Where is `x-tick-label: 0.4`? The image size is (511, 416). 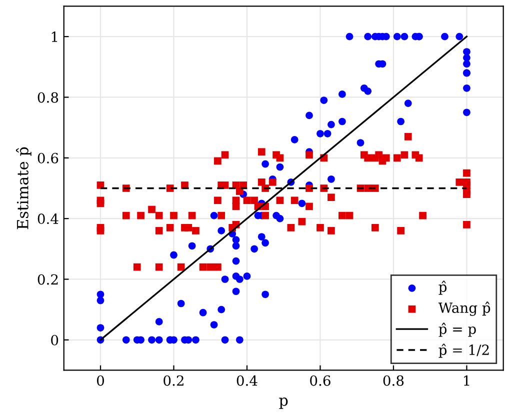
x-tick-label: 0.4 is located at coordinates (247, 380).